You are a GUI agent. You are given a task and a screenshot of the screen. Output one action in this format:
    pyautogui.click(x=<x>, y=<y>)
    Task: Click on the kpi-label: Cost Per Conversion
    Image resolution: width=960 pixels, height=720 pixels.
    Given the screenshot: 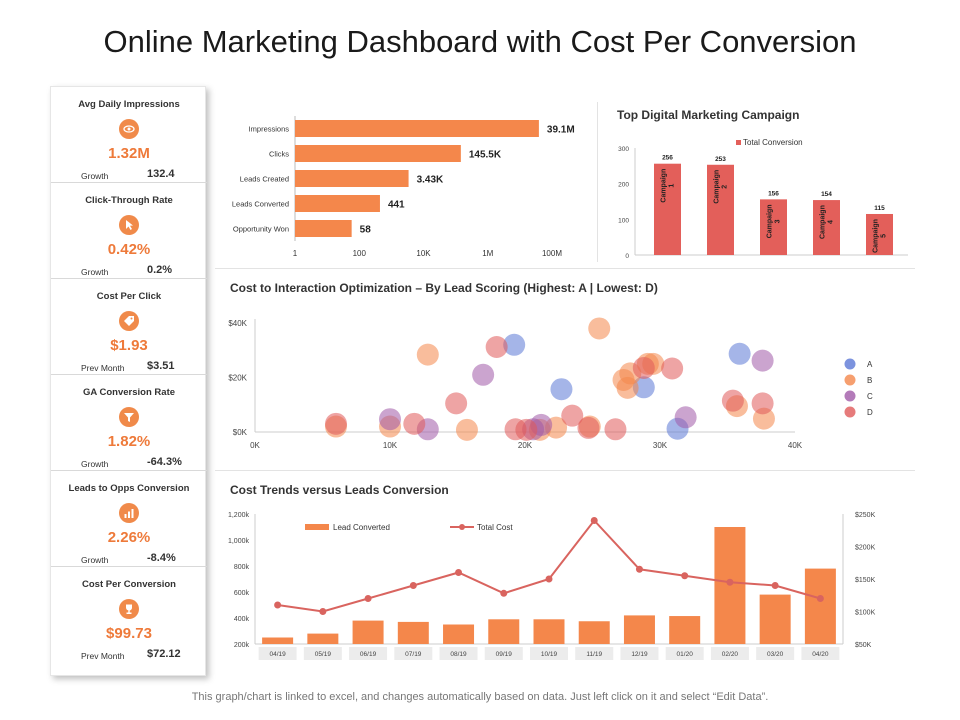 What is the action you would take?
    pyautogui.click(x=129, y=584)
    